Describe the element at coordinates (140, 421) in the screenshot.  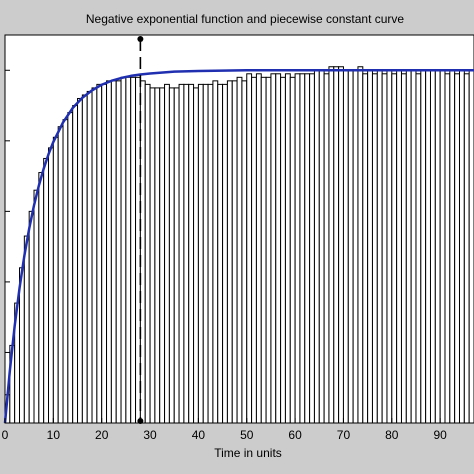
I see `marker-bottom-dot` at that location.